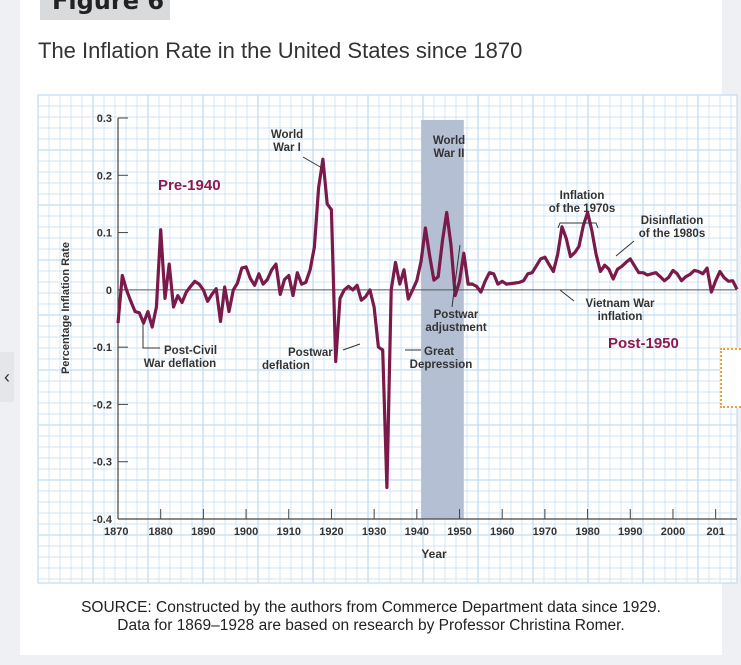 This screenshot has height=665, width=741. I want to click on y-ticks: 0.3 0.2 0.1 0 -0.1 -0.2 -0.3 -0.4, so click(110, 319).